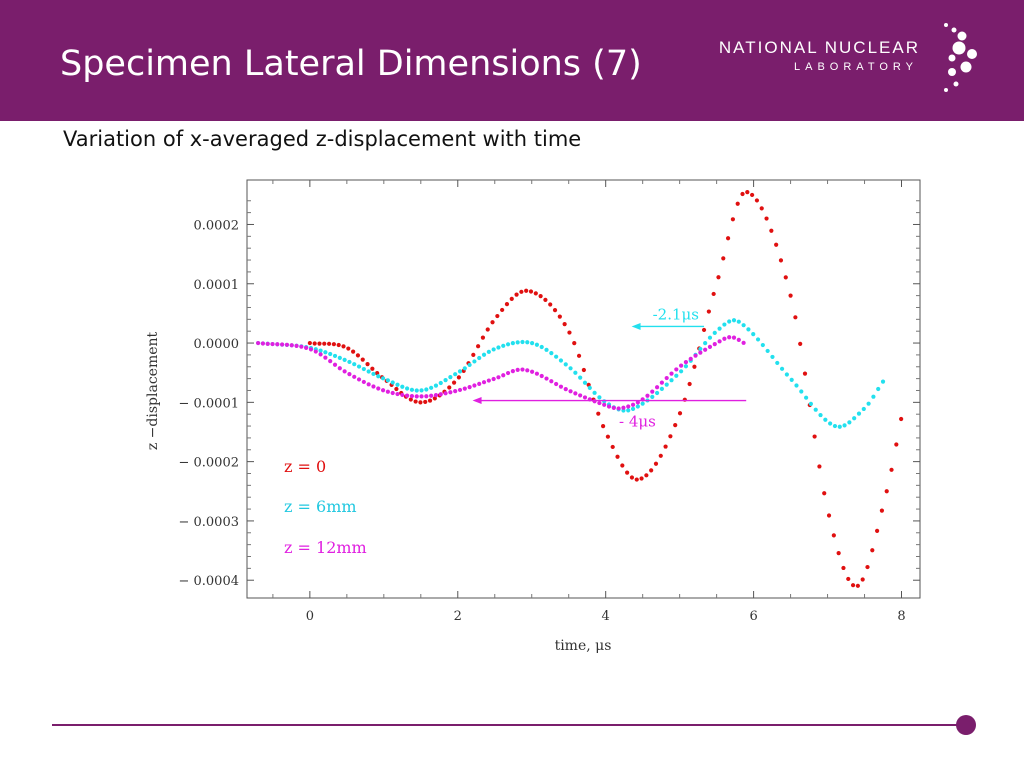  What do you see at coordinates (217, 344) in the screenshot?
I see `y-tick-label: 0.0000` at bounding box center [217, 344].